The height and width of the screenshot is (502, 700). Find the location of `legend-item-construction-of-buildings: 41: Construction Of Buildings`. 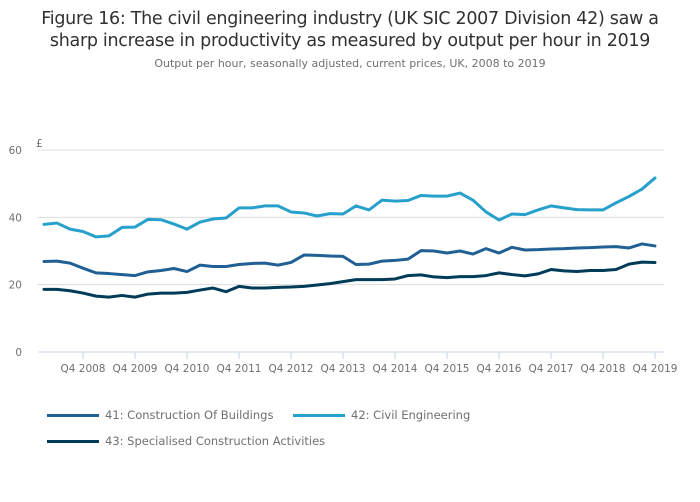

legend-item-construction-of-buildings: 41: Construction Of Buildings is located at coordinates (160, 415).